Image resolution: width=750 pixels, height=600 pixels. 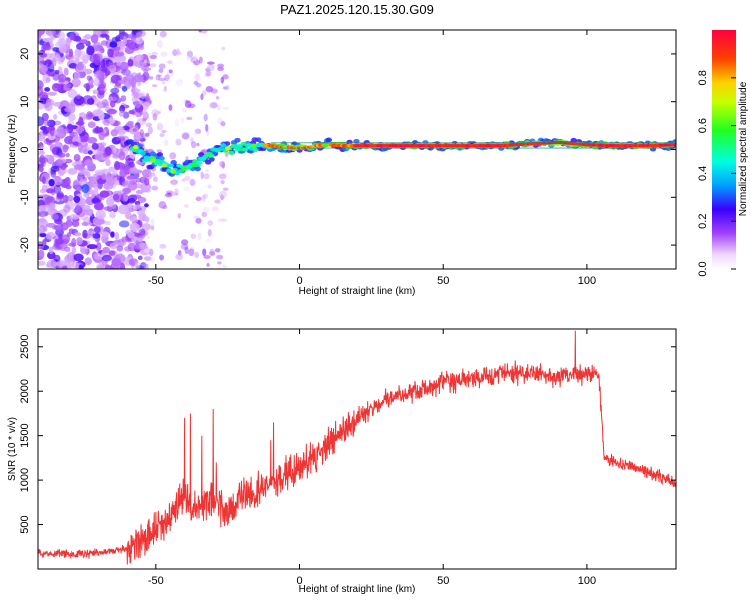 What do you see at coordinates (25, 480) in the screenshot?
I see `snr-y-tick-label: 1000` at bounding box center [25, 480].